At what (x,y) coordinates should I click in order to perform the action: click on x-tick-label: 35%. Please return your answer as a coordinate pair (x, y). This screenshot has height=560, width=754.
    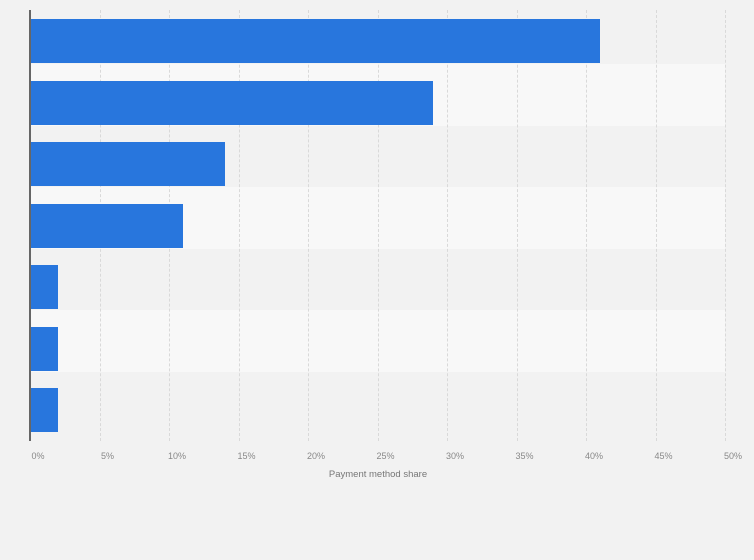
    Looking at the image, I should click on (524, 456).